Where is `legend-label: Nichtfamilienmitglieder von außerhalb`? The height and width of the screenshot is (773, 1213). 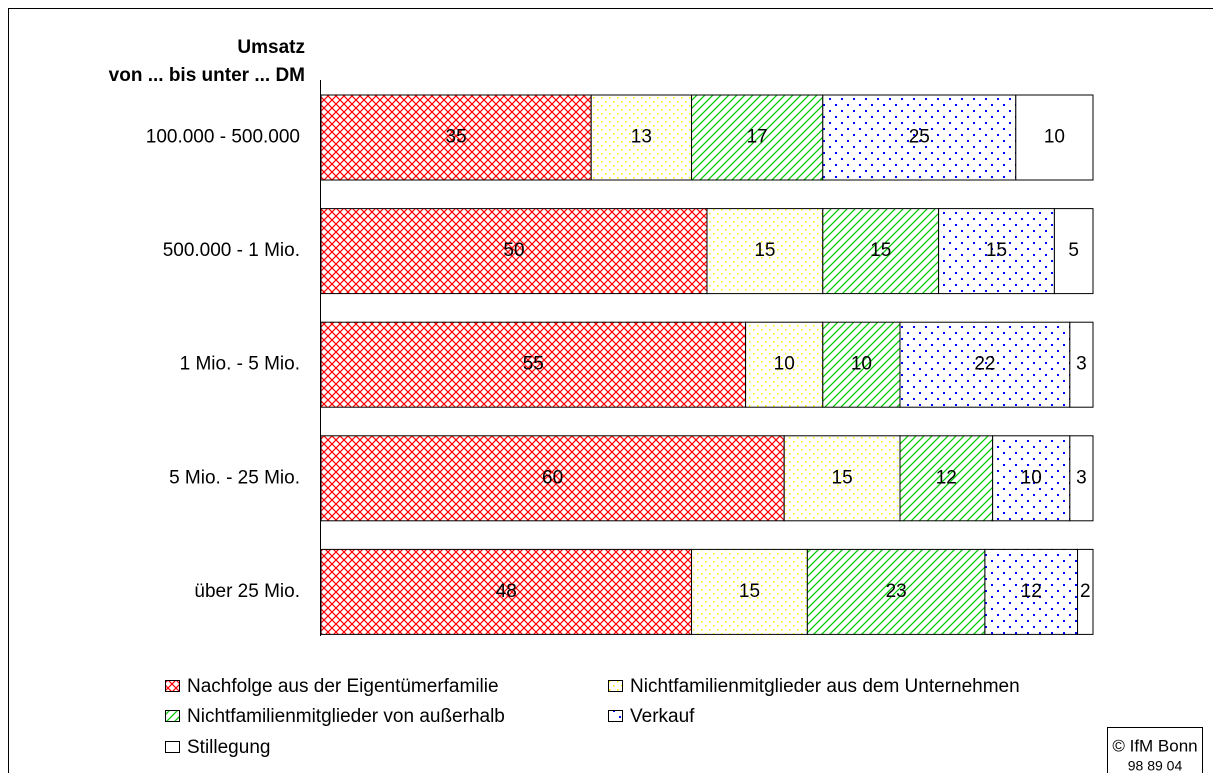
legend-label: Nichtfamilienmitglieder von außerhalb is located at coordinates (346, 716).